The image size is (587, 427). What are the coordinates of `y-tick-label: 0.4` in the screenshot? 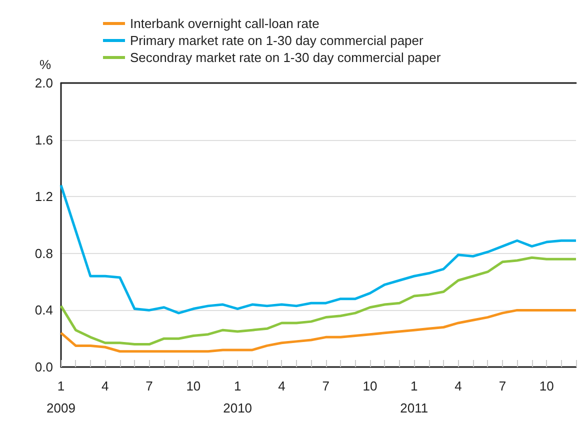 It's located at (43, 310).